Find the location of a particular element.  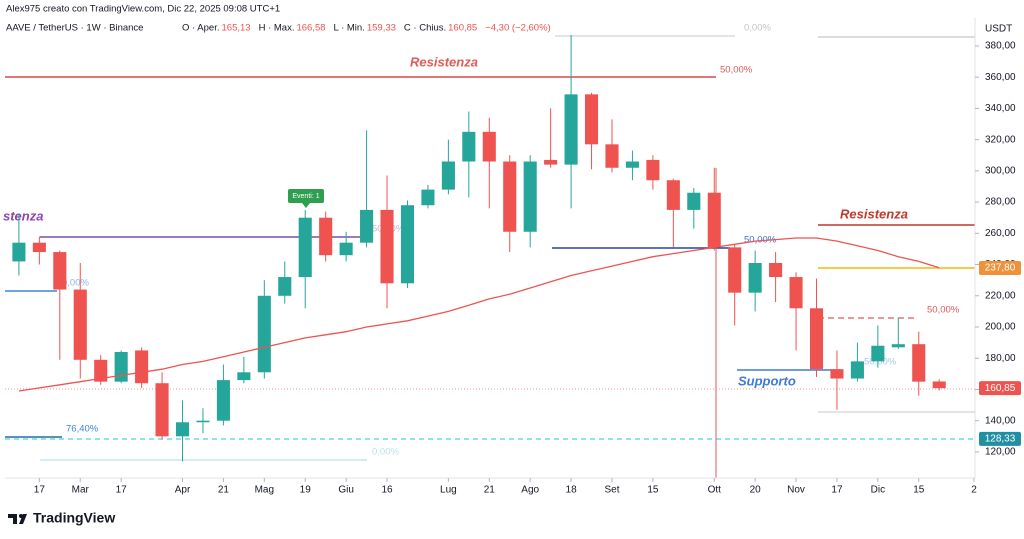

support-label: Supporto is located at coordinates (767, 380).